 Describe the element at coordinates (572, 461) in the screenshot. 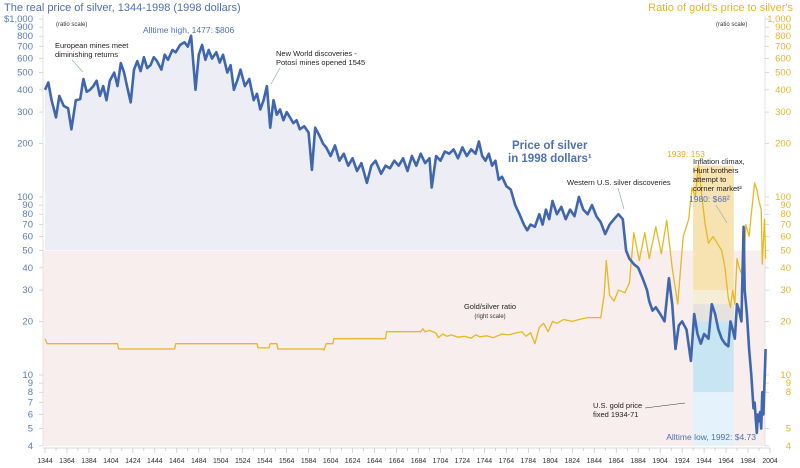

I see `x-tick-label: 1824` at that location.